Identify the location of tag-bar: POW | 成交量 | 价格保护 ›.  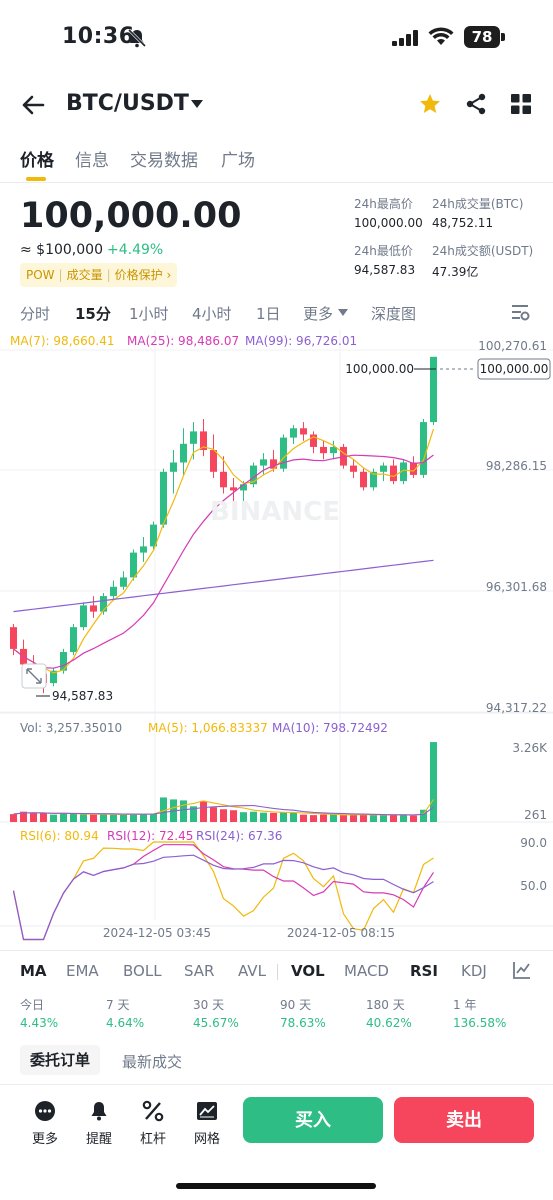
(99, 275).